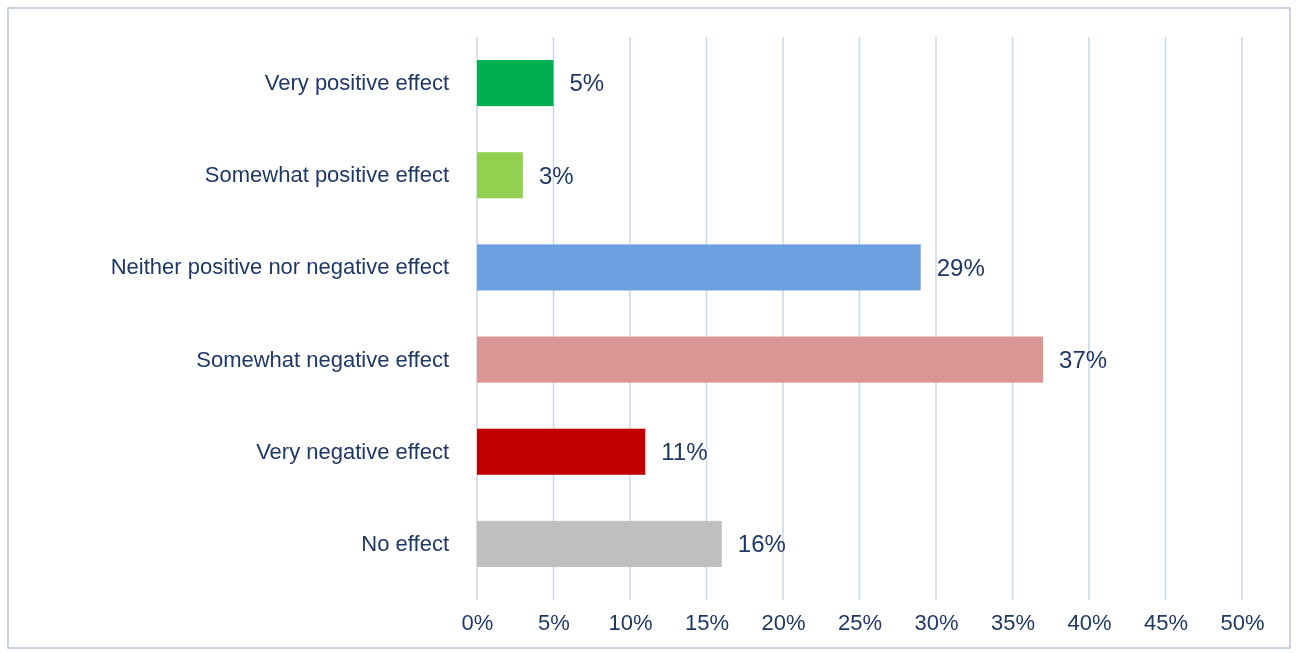 Image resolution: width=1298 pixels, height=653 pixels. I want to click on x-tick-label: 45%, so click(1166, 622).